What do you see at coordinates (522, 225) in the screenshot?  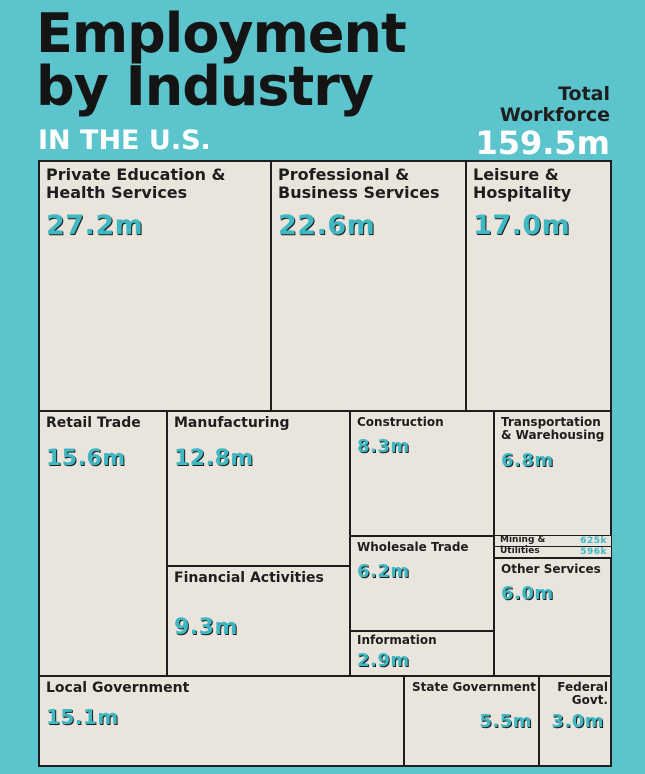 I see `industry-value: 17.0m` at bounding box center [522, 225].